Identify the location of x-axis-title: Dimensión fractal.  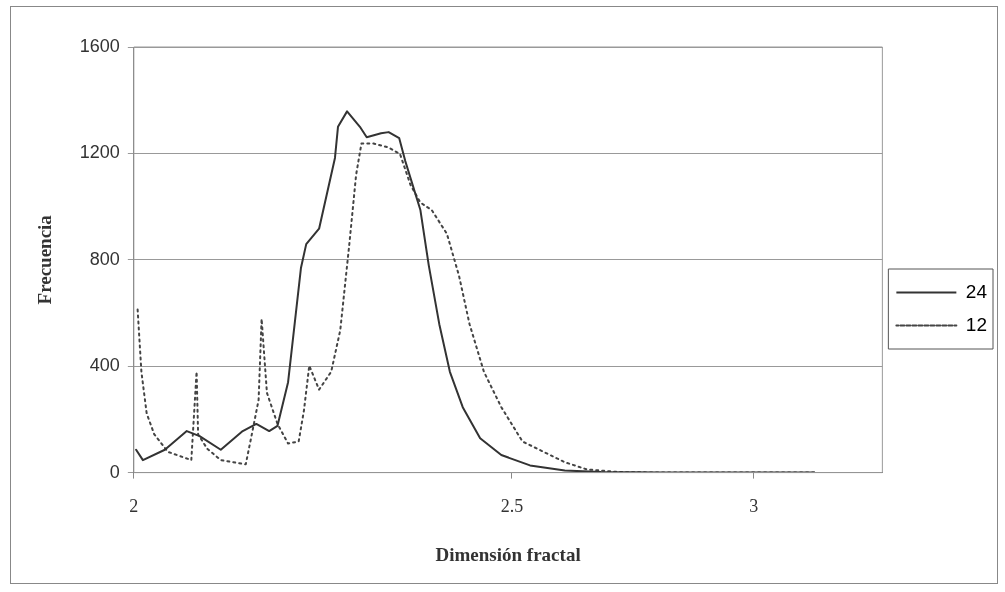
(508, 554).